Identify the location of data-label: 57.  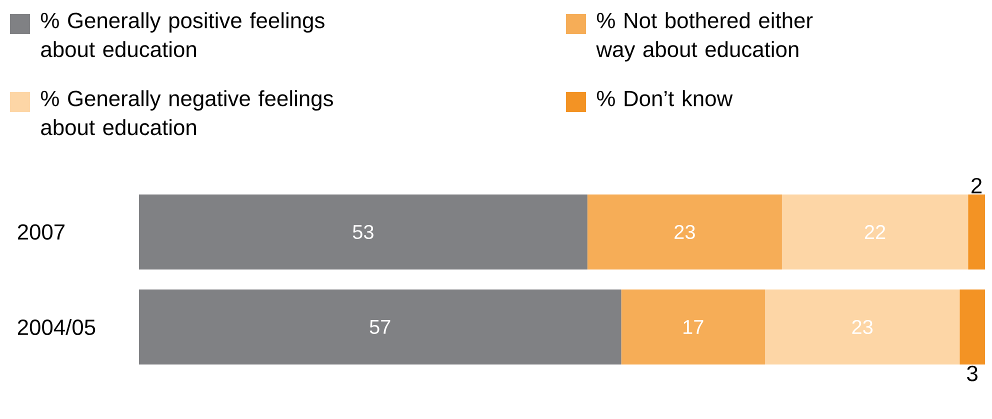
(380, 327).